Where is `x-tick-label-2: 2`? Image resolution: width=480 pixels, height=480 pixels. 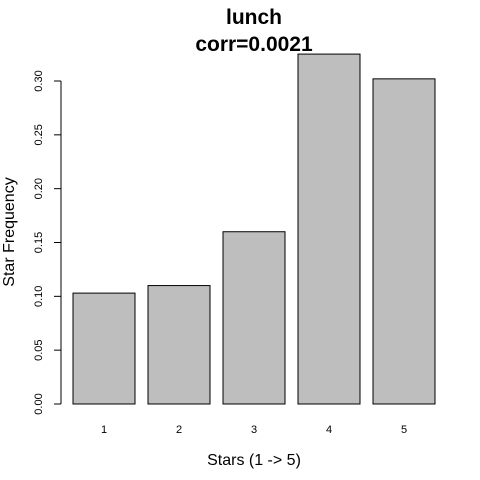 x-tick-label-2: 2 is located at coordinates (179, 430).